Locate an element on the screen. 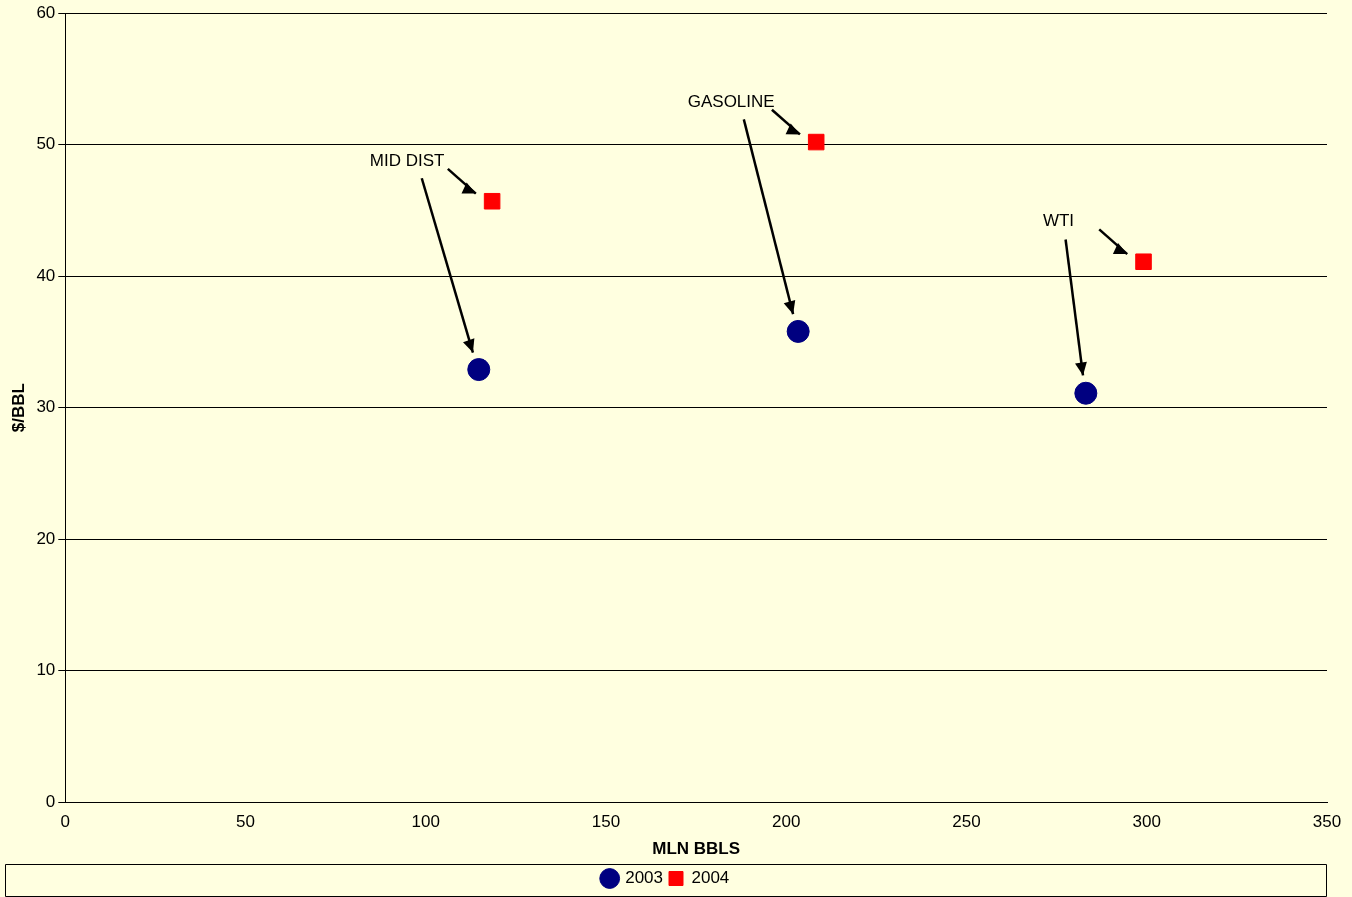  x-tick-label: 50 is located at coordinates (246, 822).